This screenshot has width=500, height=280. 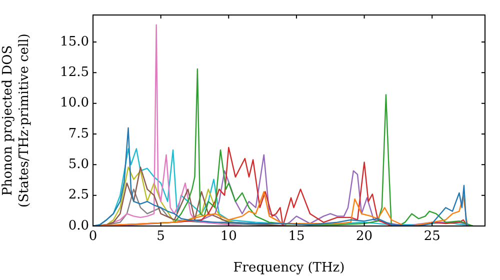 I want to click on x-axis-title: Frequency (THz), so click(x=289, y=268).